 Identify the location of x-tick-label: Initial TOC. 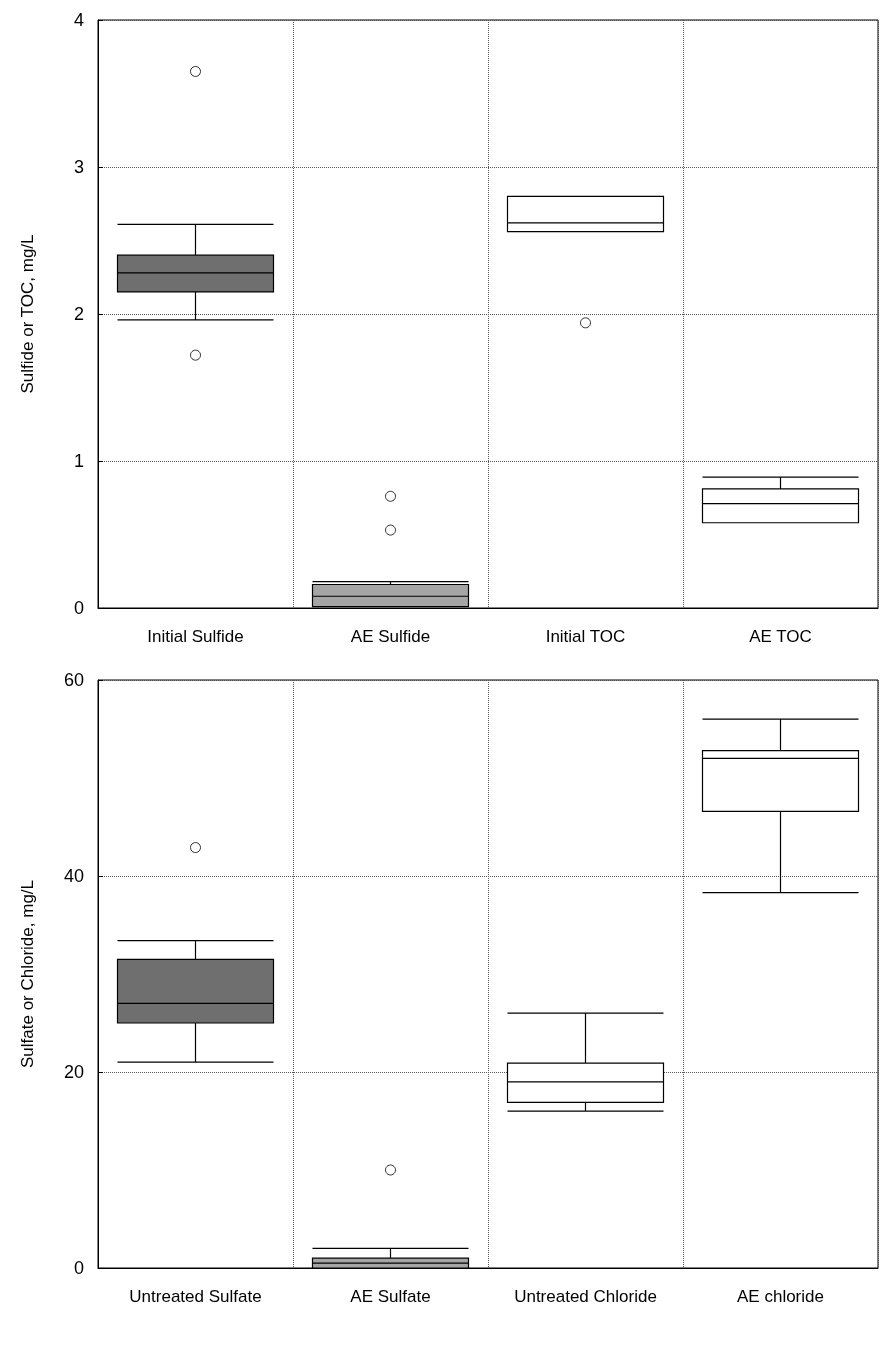
(585, 636).